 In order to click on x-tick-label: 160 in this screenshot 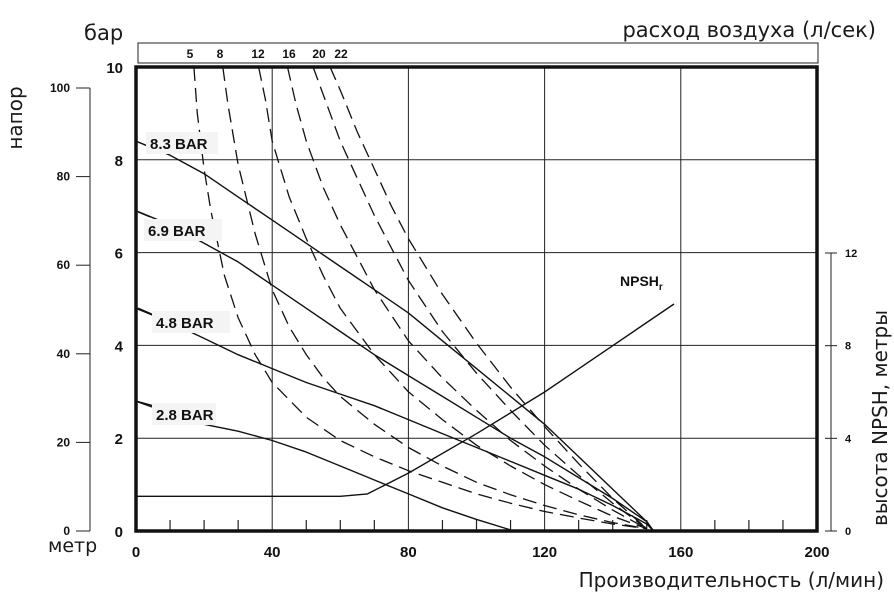, I will do `click(680, 552)`.